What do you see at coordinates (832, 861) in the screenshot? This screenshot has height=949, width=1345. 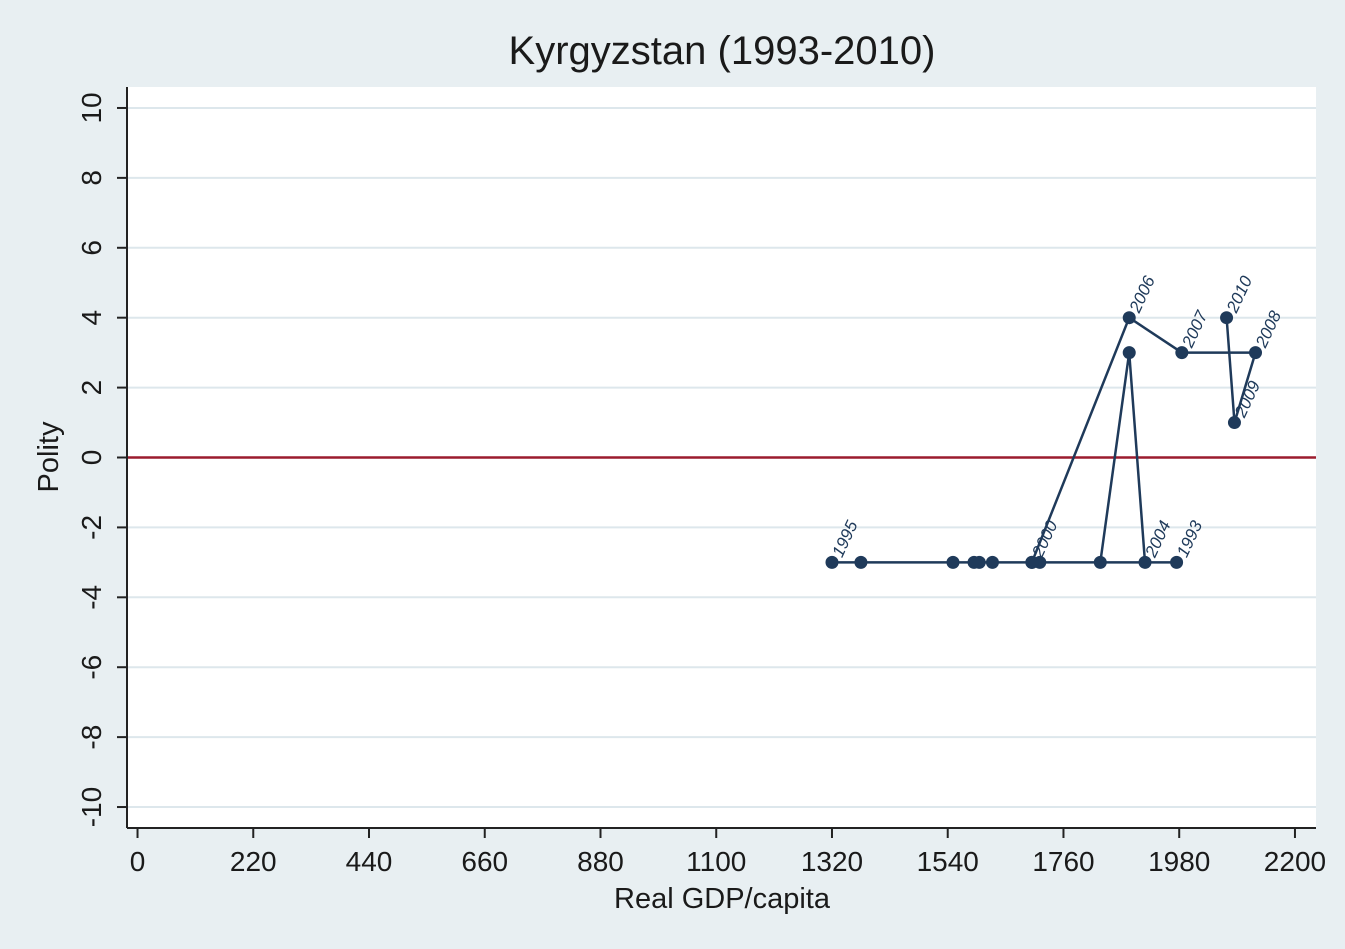 I see `x-tick-label: 1320` at bounding box center [832, 861].